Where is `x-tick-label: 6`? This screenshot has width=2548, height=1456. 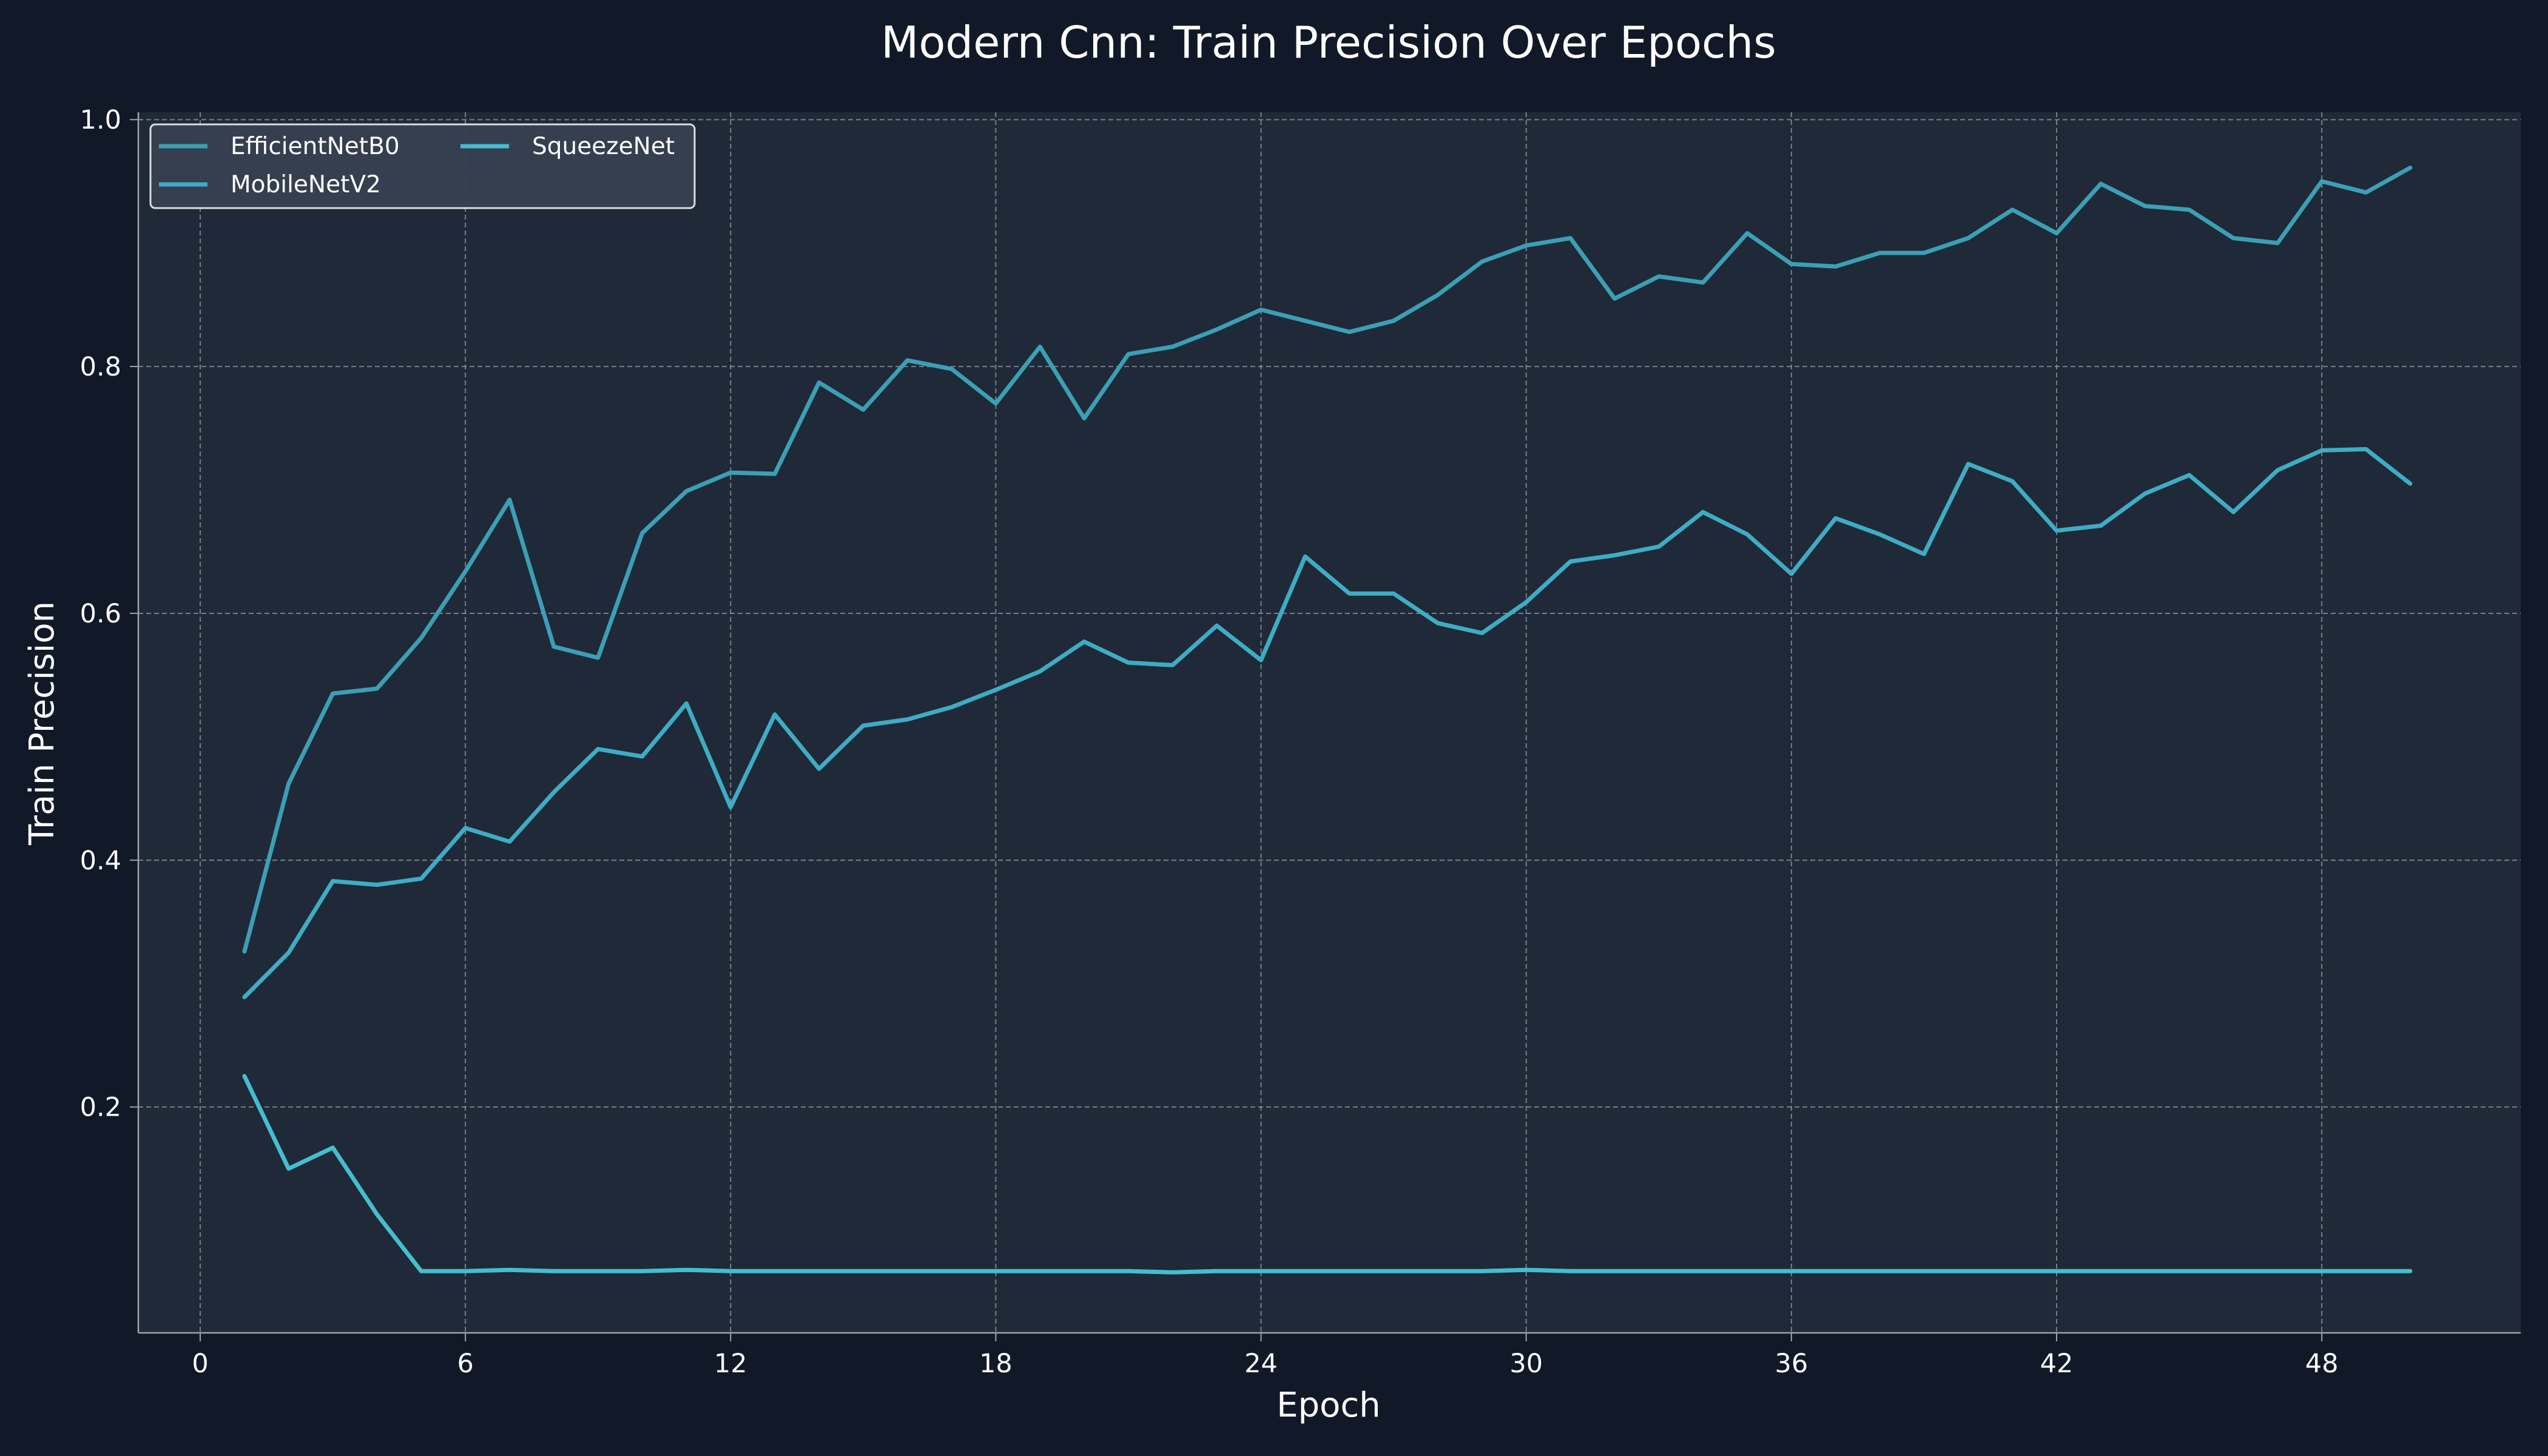 x-tick-label: 6 is located at coordinates (465, 1364).